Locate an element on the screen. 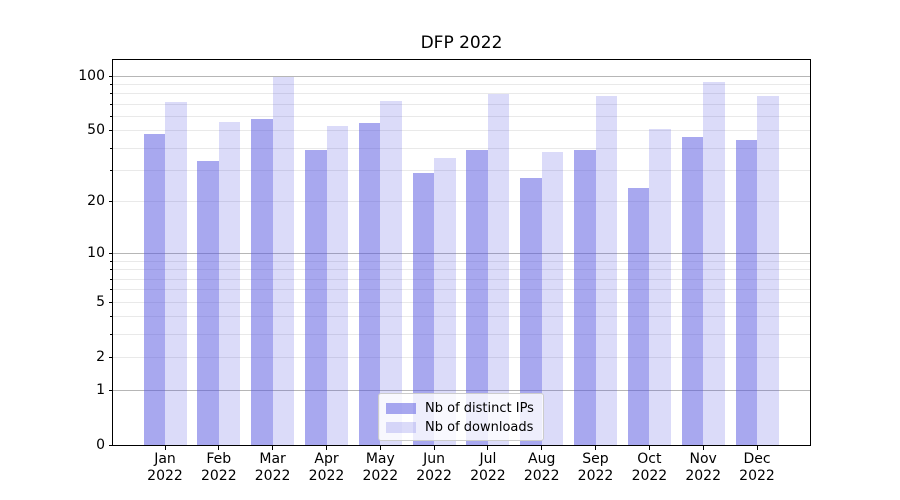 The height and width of the screenshot is (500, 900). x-tick-label-apr-2022: Apr 2022 is located at coordinates (327, 468).